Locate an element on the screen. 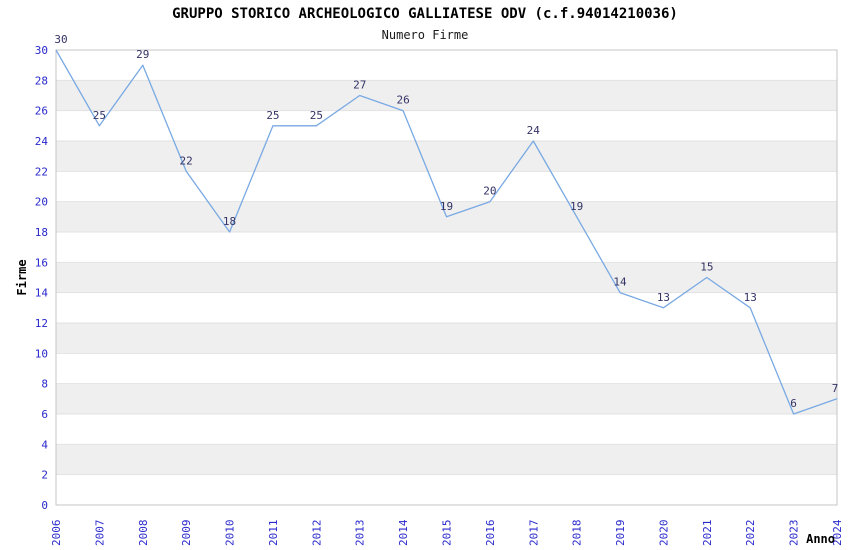 The image size is (850, 550). y-tick-label: 16 is located at coordinates (41, 262).